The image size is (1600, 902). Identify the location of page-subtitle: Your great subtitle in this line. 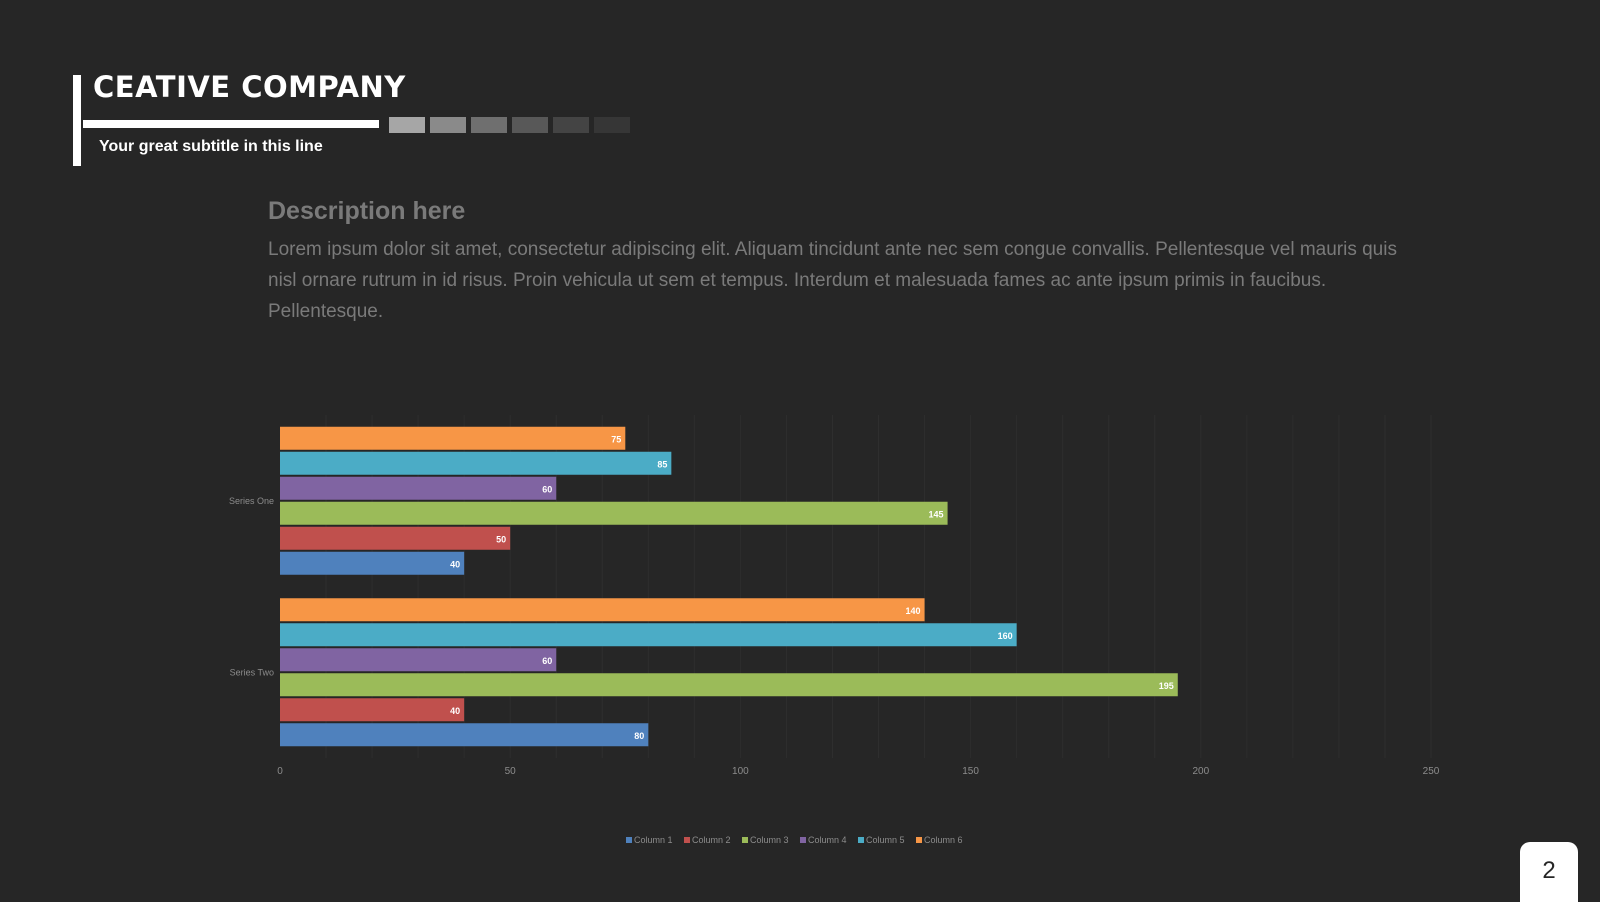
(211, 146).